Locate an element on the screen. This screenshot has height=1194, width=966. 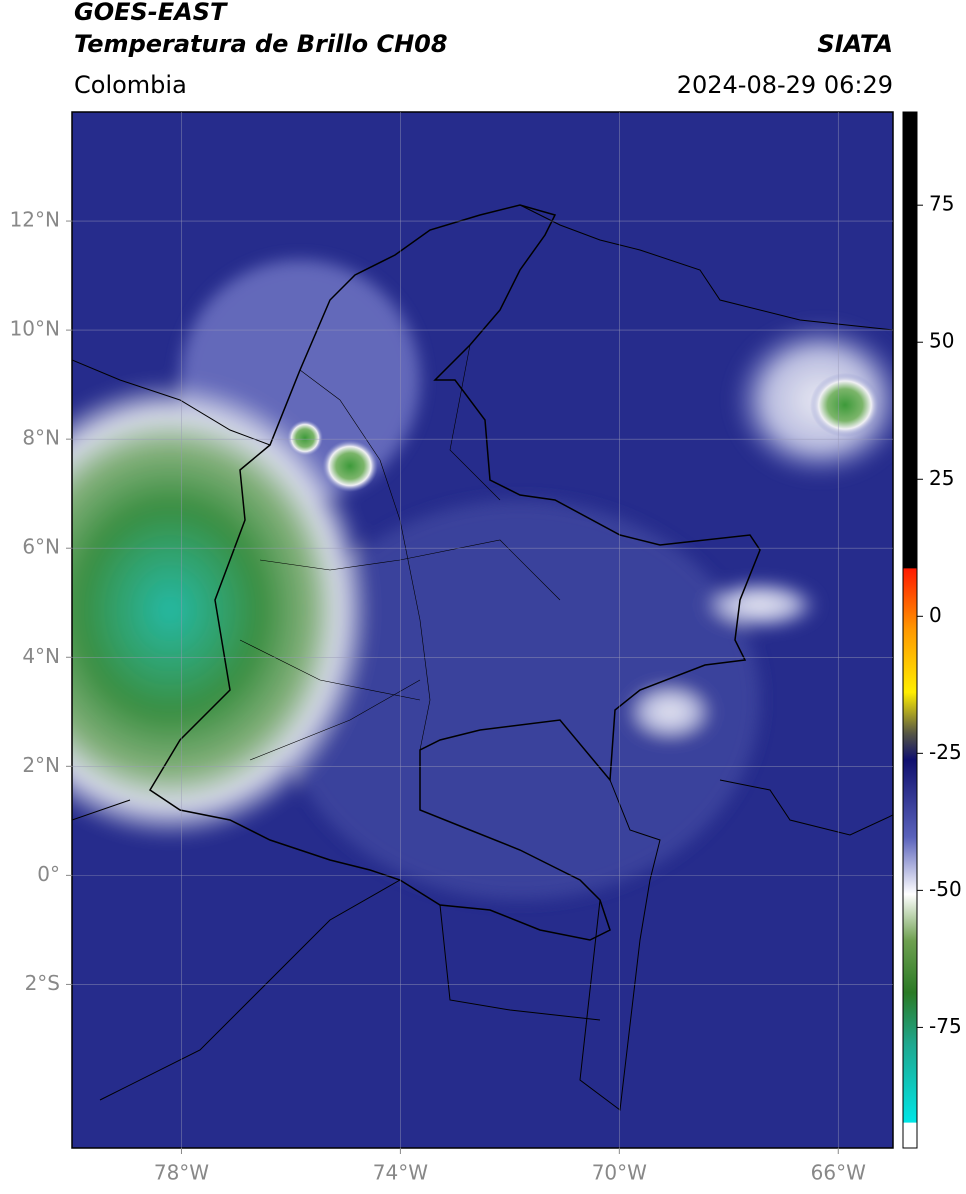
x-tick-label: 78°W is located at coordinates (181, 1173).